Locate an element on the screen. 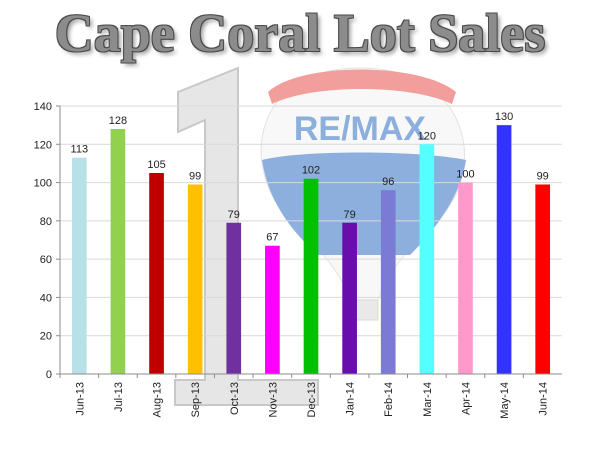 Image resolution: width=600 pixels, height=450 pixels. y-tick-label: 100 is located at coordinates (43, 184).